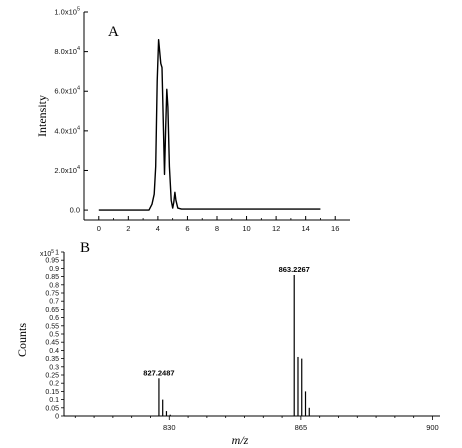 The image size is (462, 448). Describe the element at coordinates (128, 228) in the screenshot. I see `x-tick-label: 2` at that location.